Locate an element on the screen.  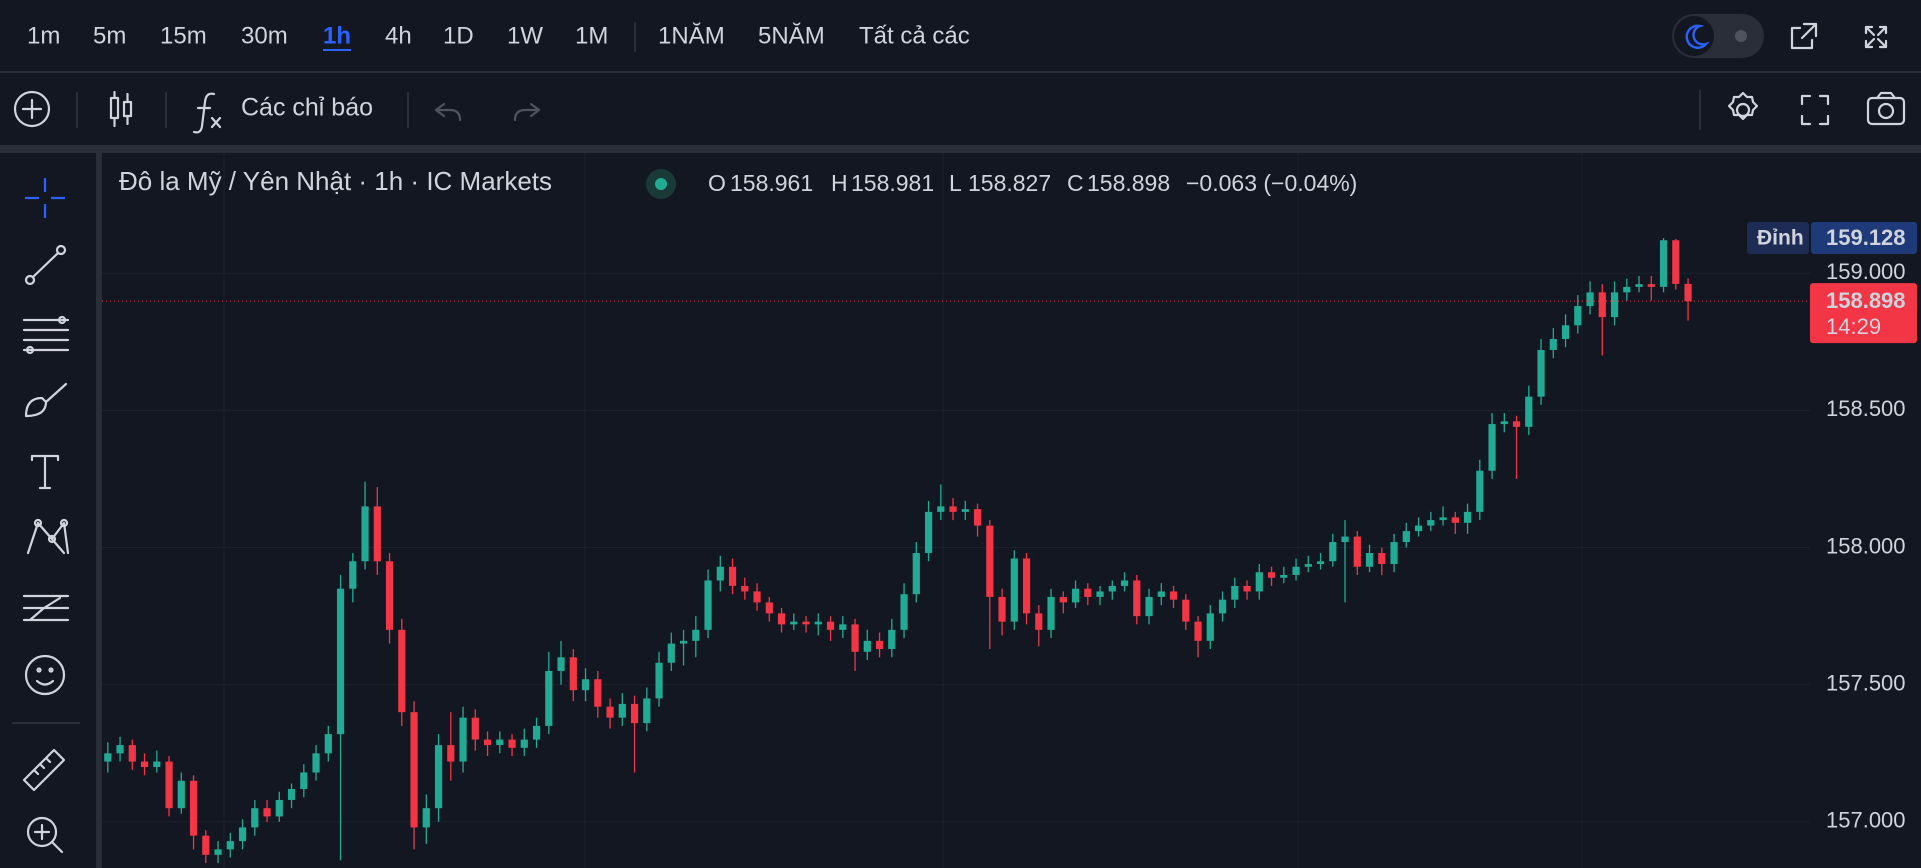
redo-part is located at coordinates (527, 115).